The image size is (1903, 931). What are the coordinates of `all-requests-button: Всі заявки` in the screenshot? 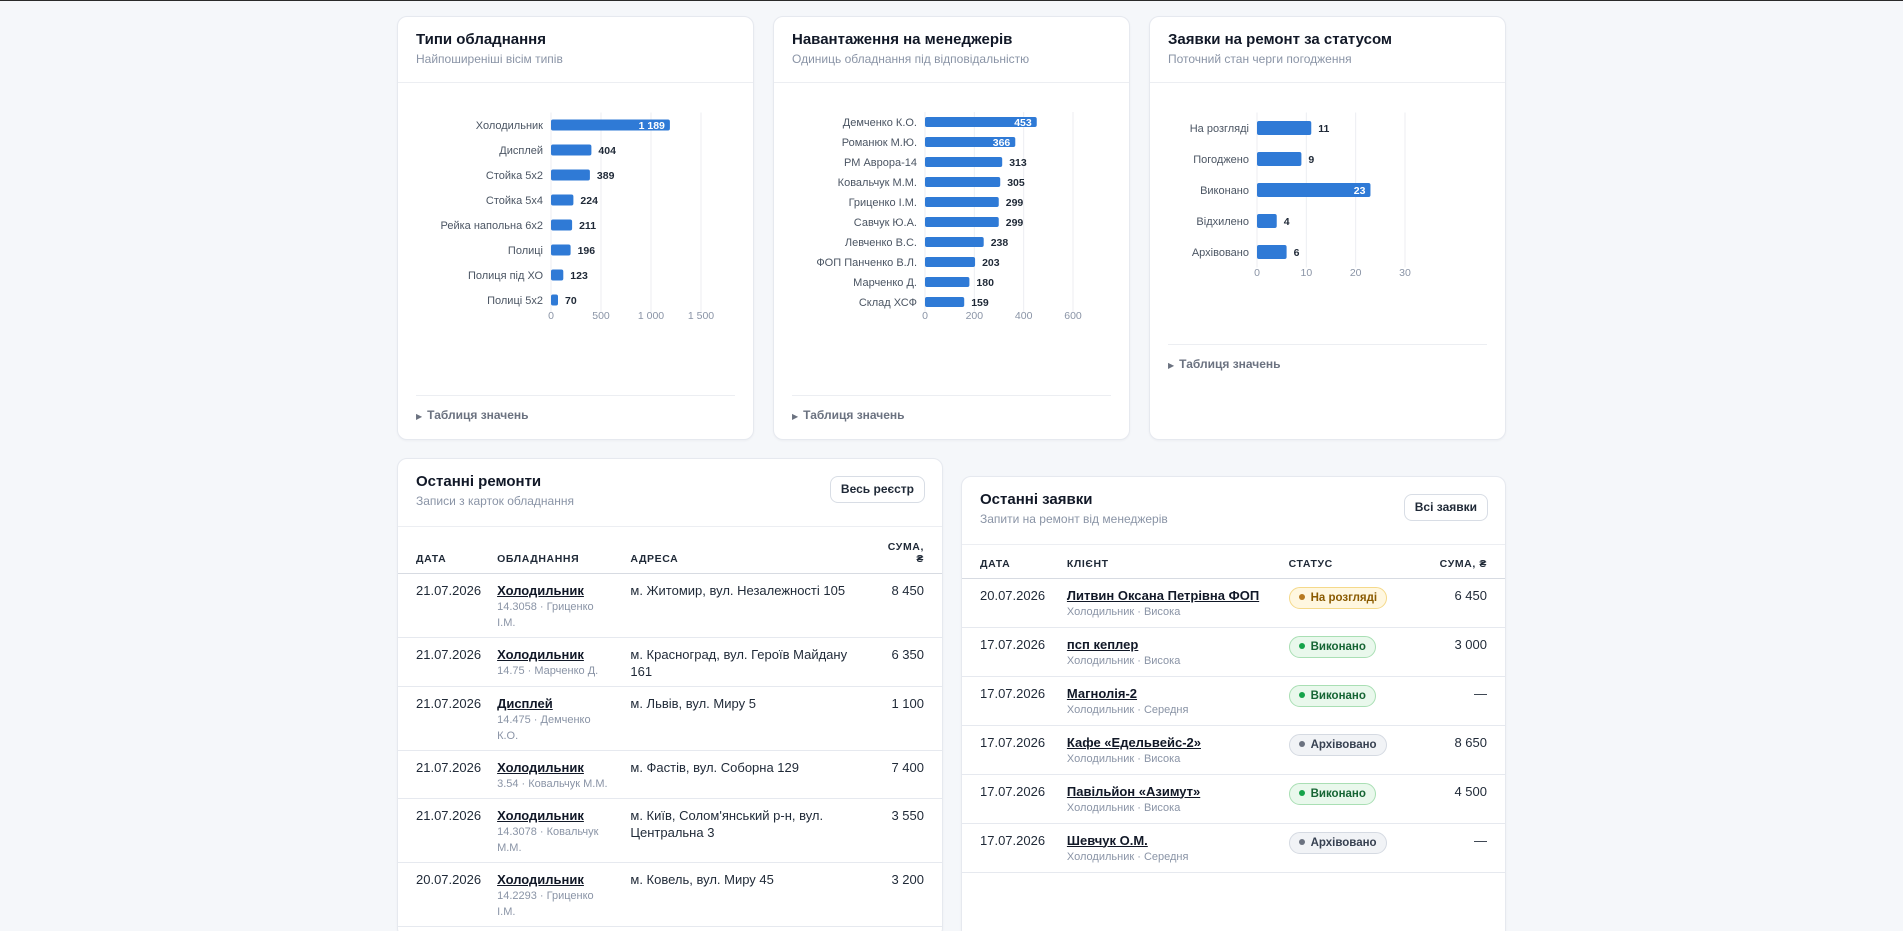 It's located at (1445, 507).